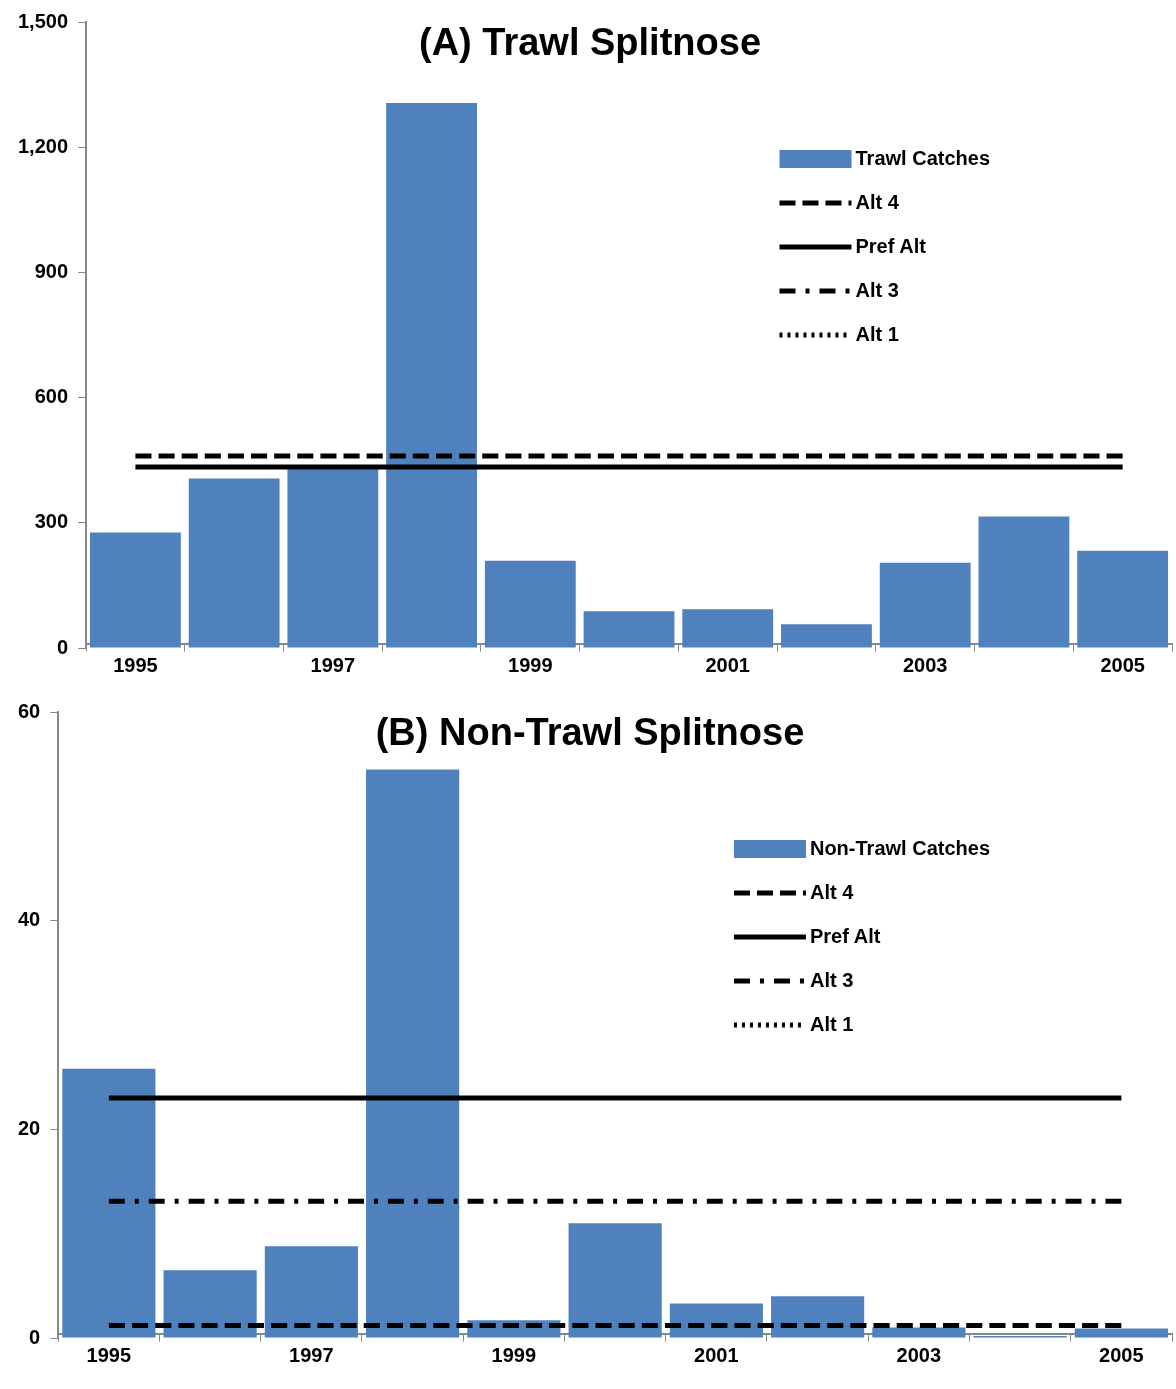 This screenshot has width=1176, height=1389. I want to click on y-tick-label: 20, so click(29, 1127).